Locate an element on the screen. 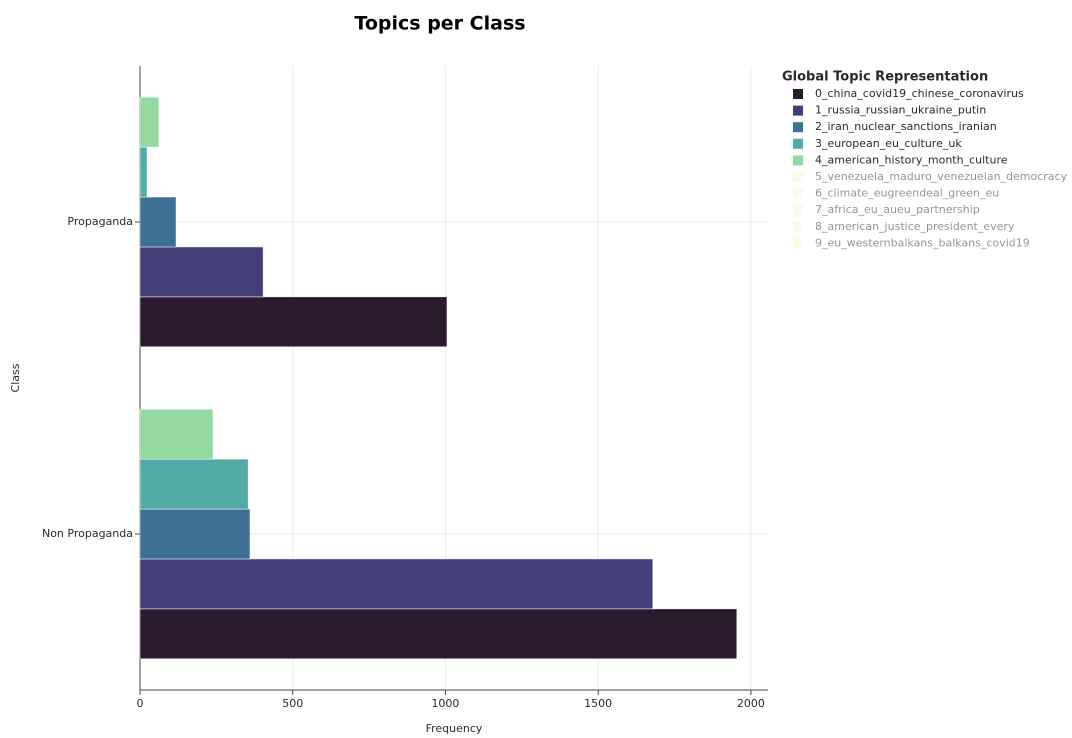  legend-label: 6_climate_eugreendeal_green_eu is located at coordinates (907, 193).